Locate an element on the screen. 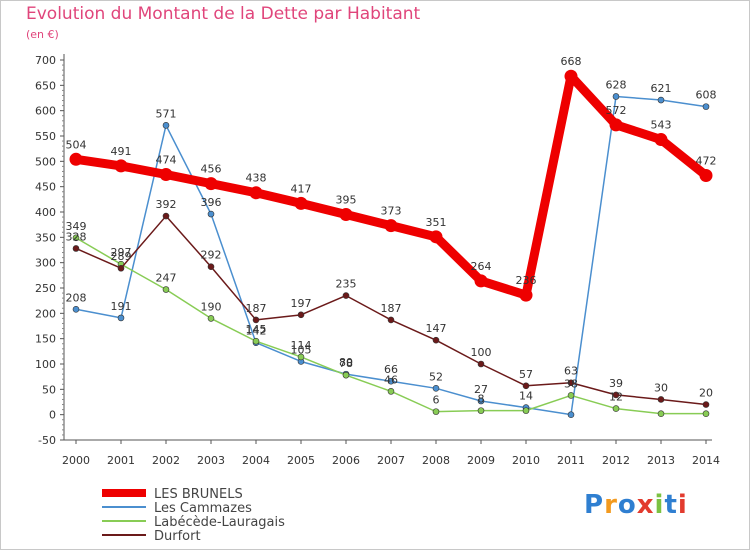 The width and height of the screenshot is (750, 550). data-label-les-brunels: 472 is located at coordinates (706, 161).